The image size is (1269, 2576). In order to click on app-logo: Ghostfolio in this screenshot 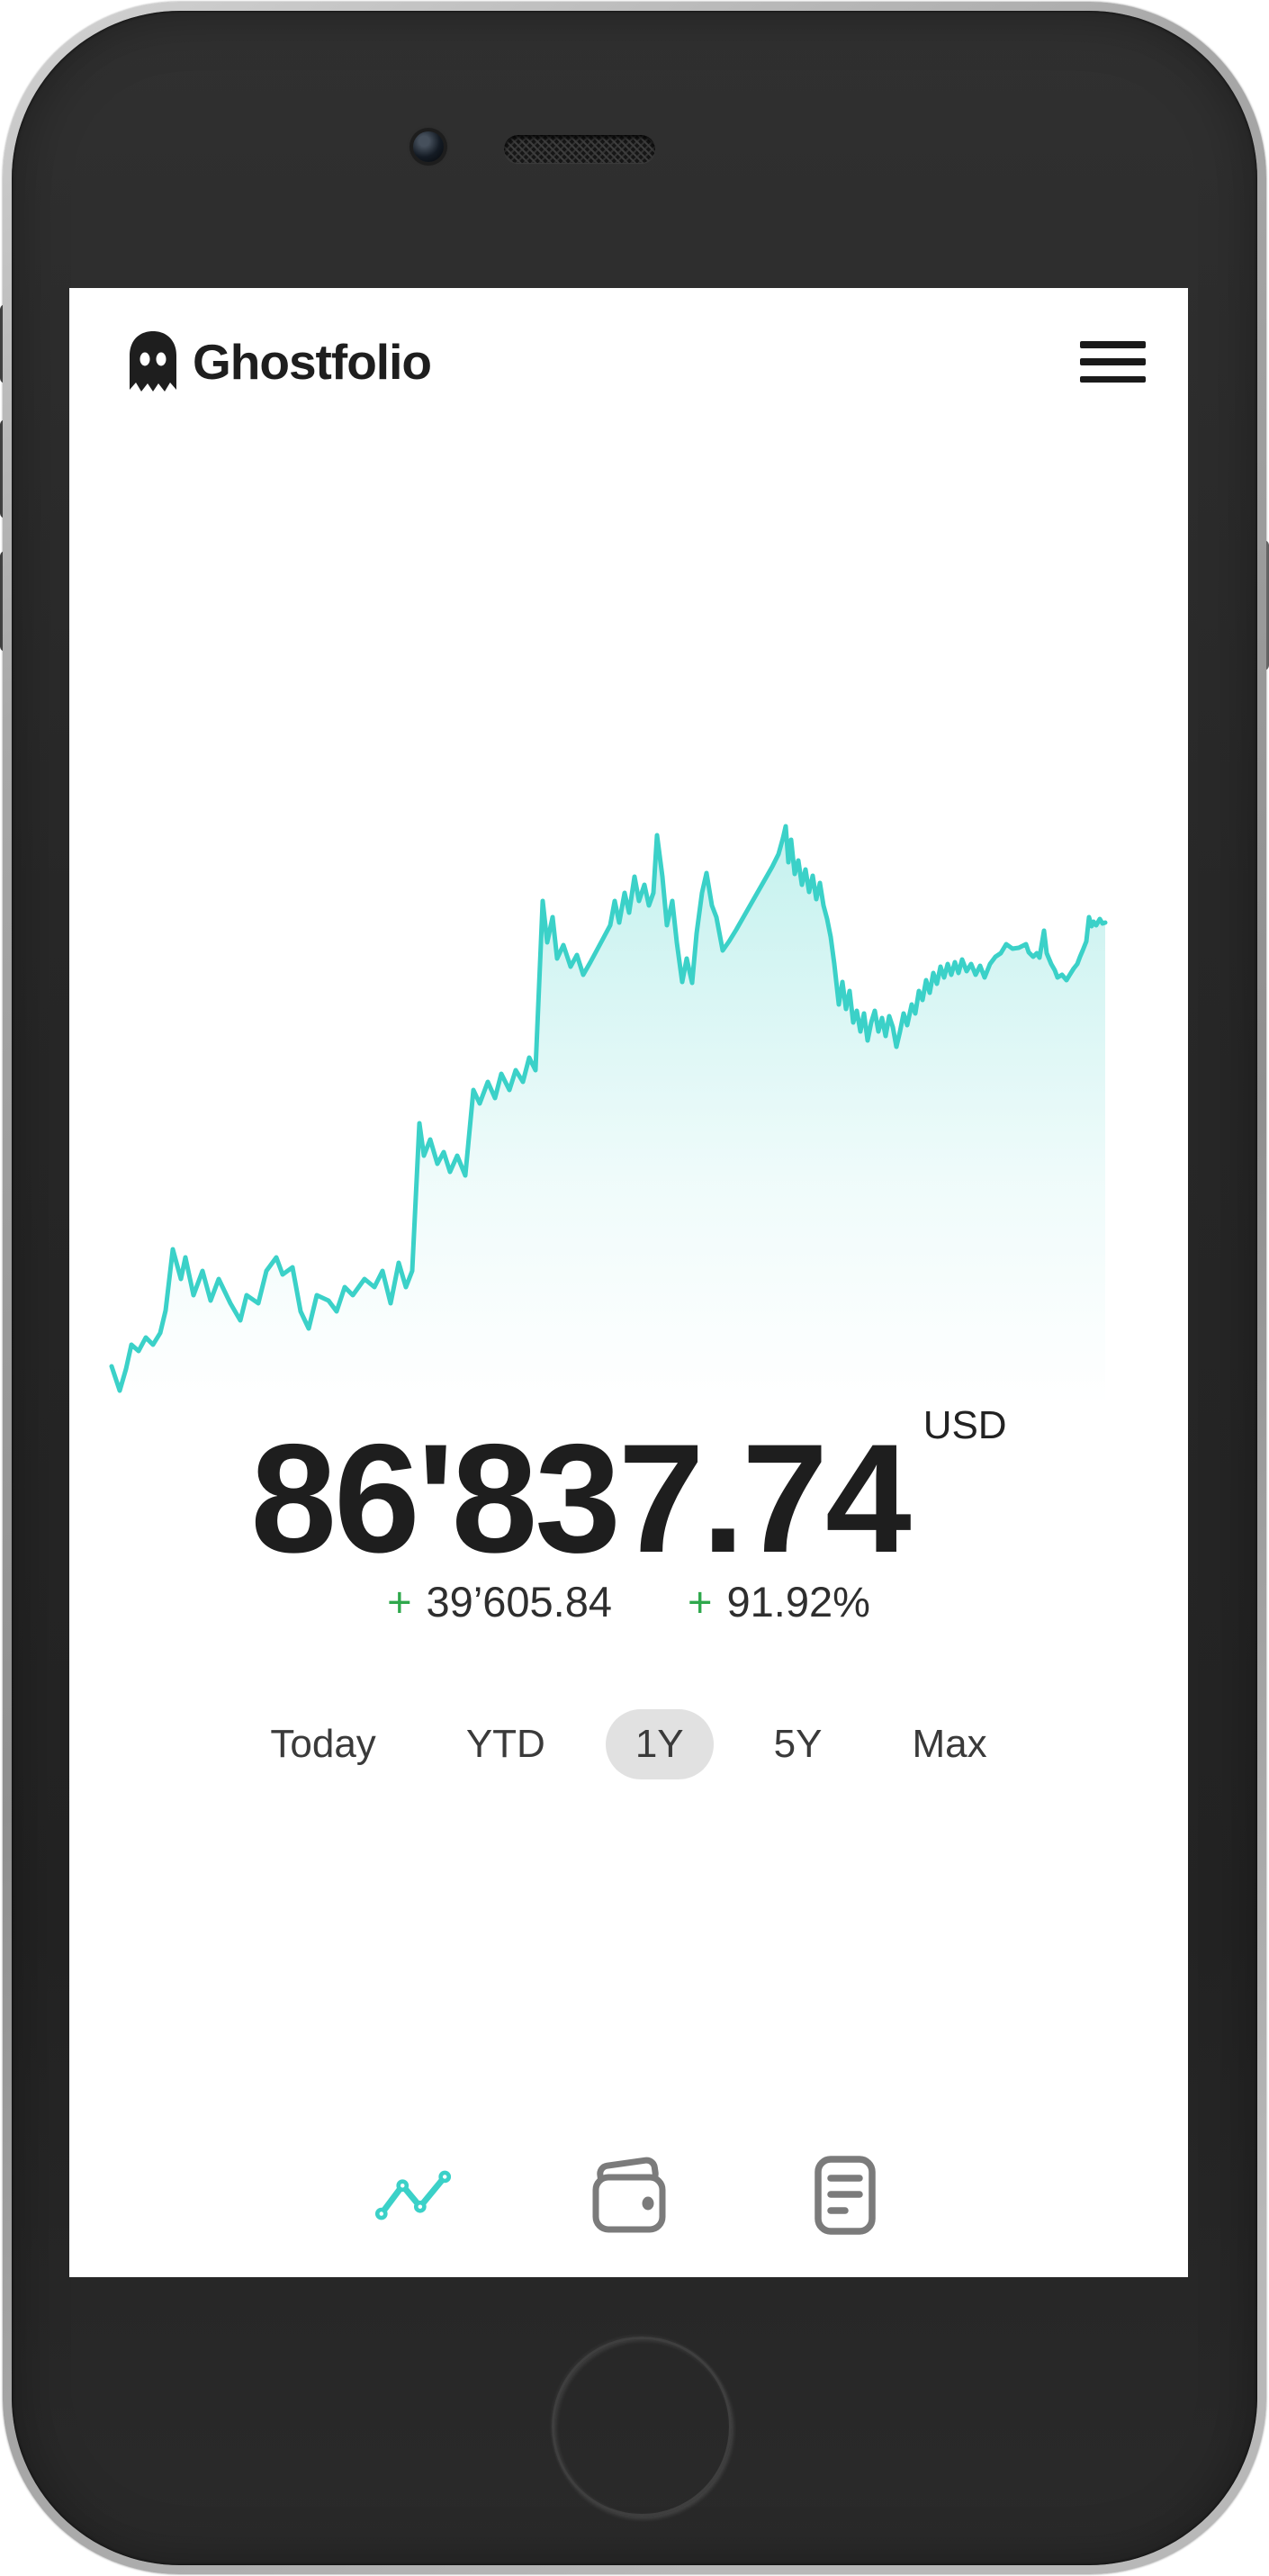, I will do `click(279, 361)`.